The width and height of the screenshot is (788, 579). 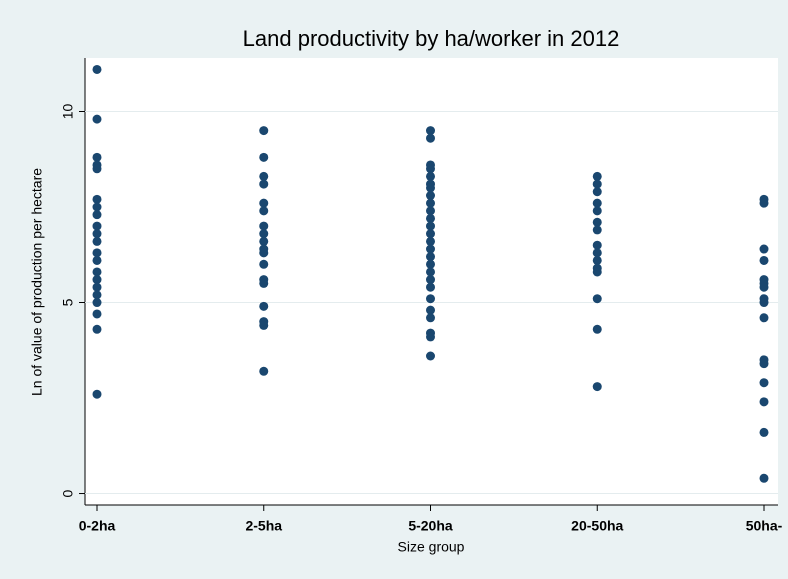 What do you see at coordinates (68, 493) in the screenshot?
I see `y-tick-label: 0` at bounding box center [68, 493].